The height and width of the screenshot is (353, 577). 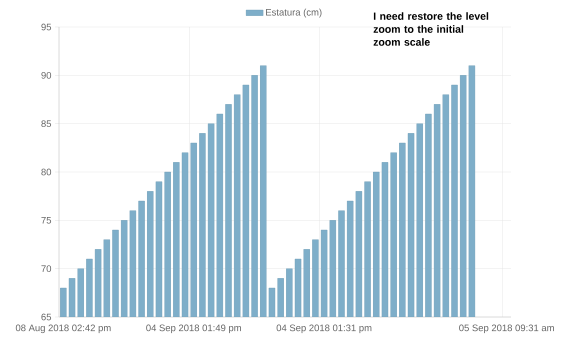 What do you see at coordinates (431, 29) in the screenshot?
I see `annotation: I need restore the level zoom to the initial zoom scale` at bounding box center [431, 29].